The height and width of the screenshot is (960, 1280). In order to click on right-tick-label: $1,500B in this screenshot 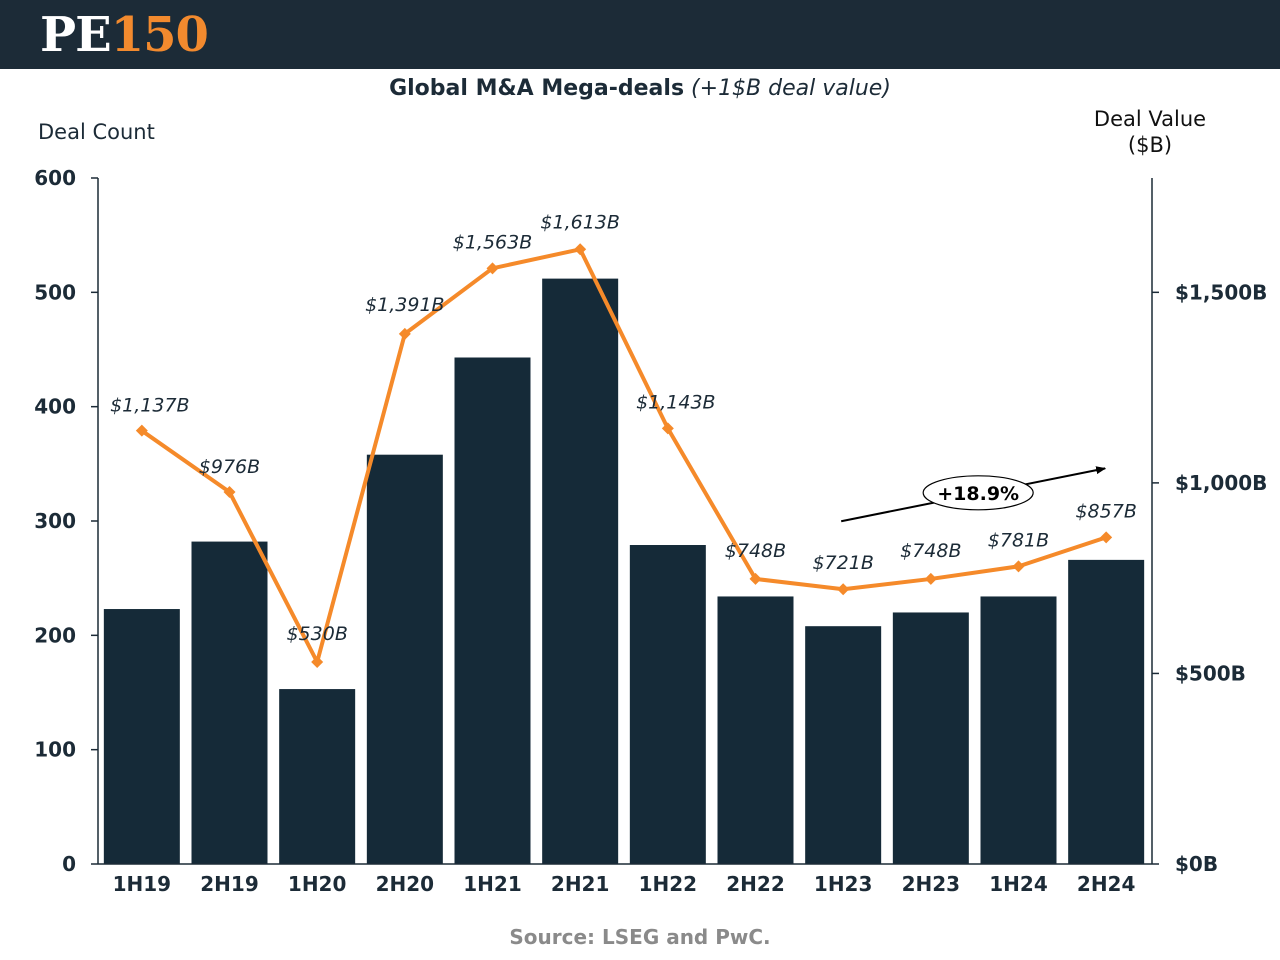, I will do `click(1221, 292)`.